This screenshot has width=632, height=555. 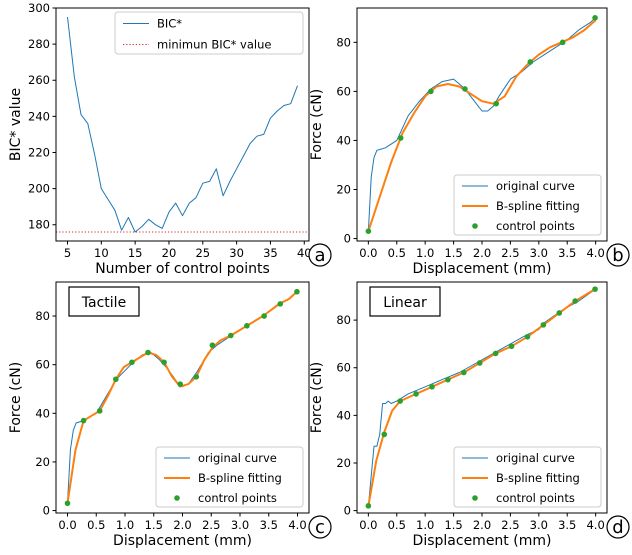 What do you see at coordinates (169, 253) in the screenshot?
I see `x-tick-label: 20` at bounding box center [169, 253].